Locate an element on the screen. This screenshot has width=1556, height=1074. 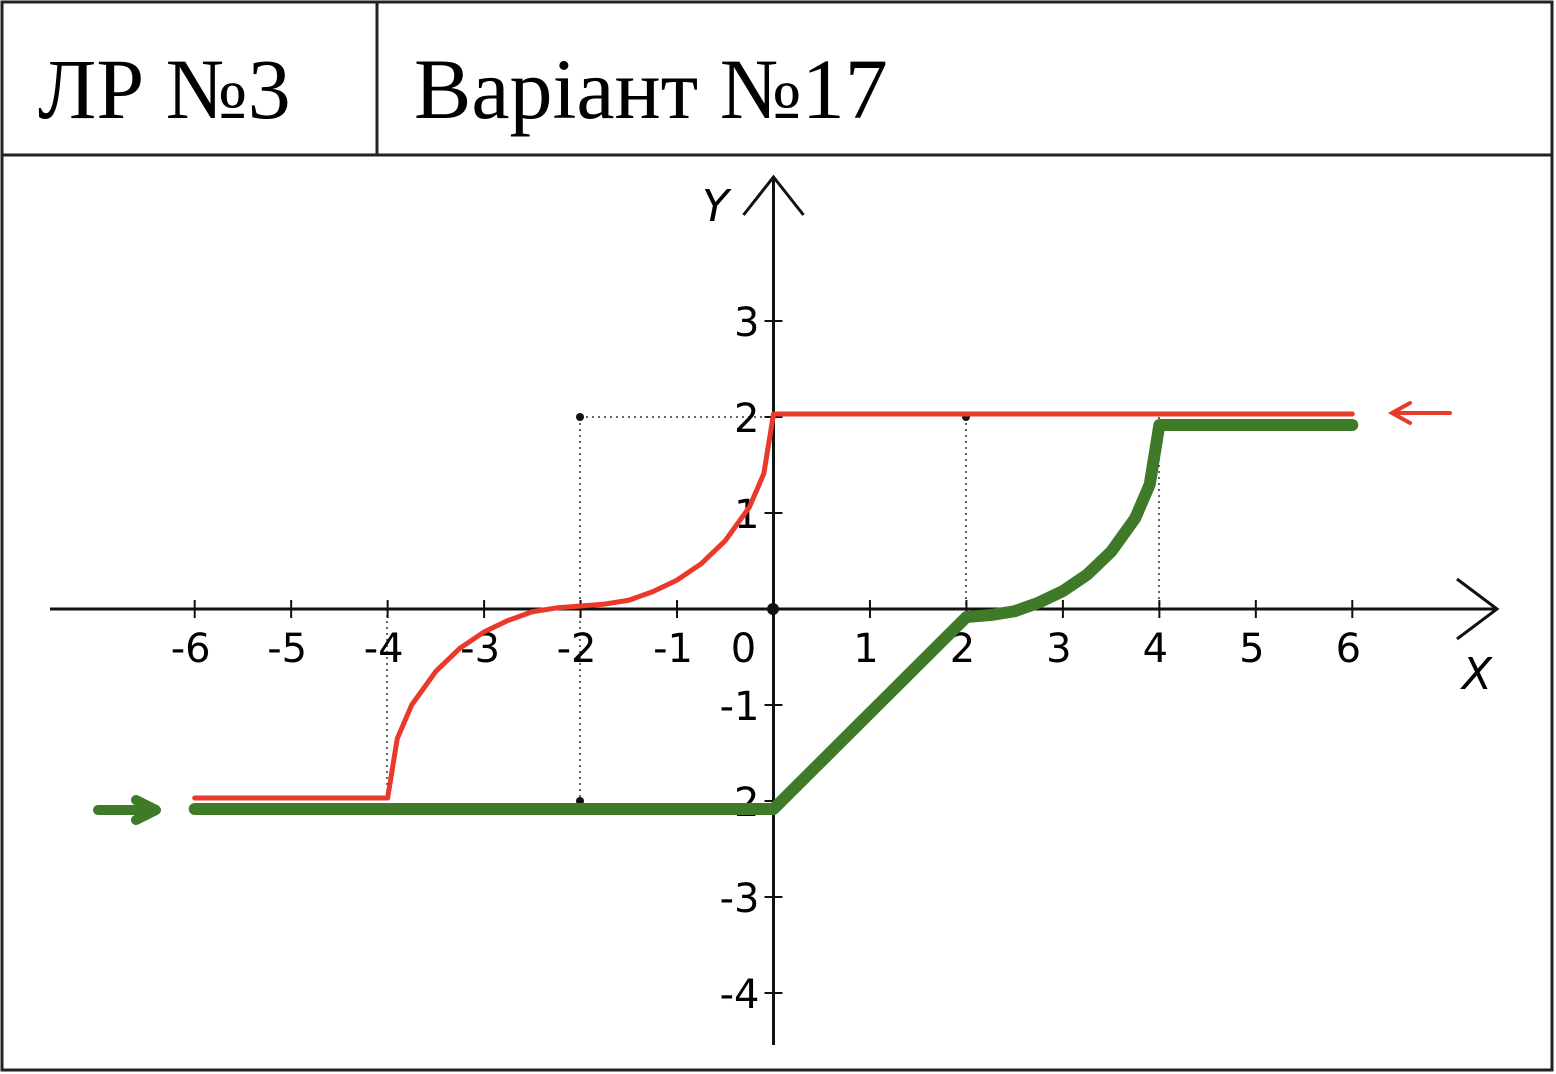
x-axis-arrow is located at coordinates (1478, 609).